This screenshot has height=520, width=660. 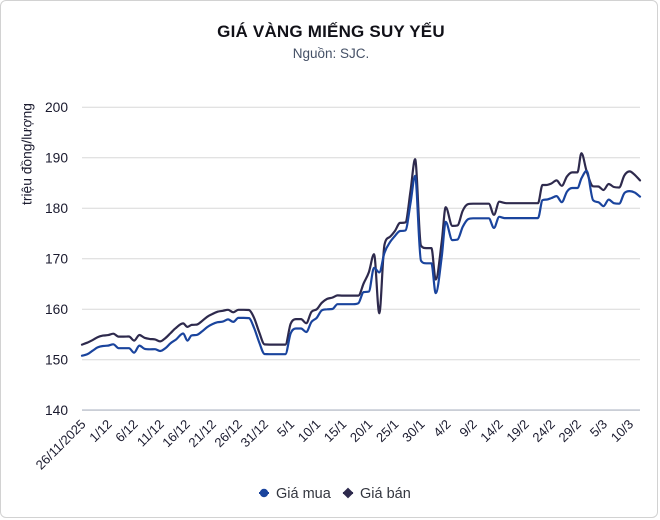 I want to click on svg-text: 5/3, so click(x=598, y=428).